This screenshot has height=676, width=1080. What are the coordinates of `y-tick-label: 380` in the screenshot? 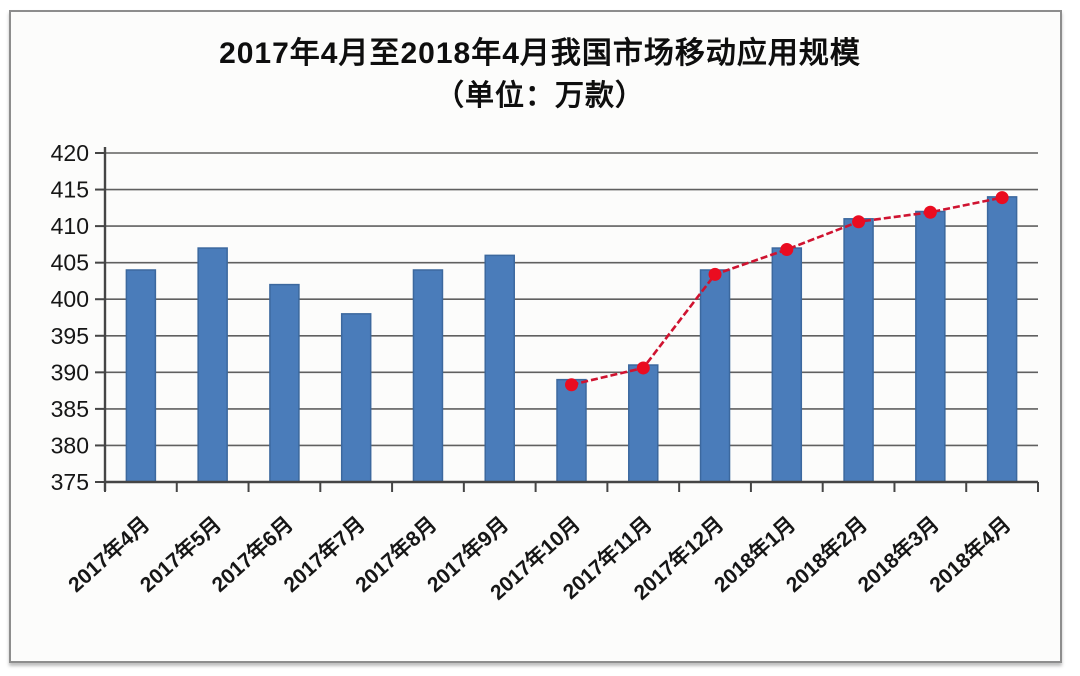 It's located at (70, 445).